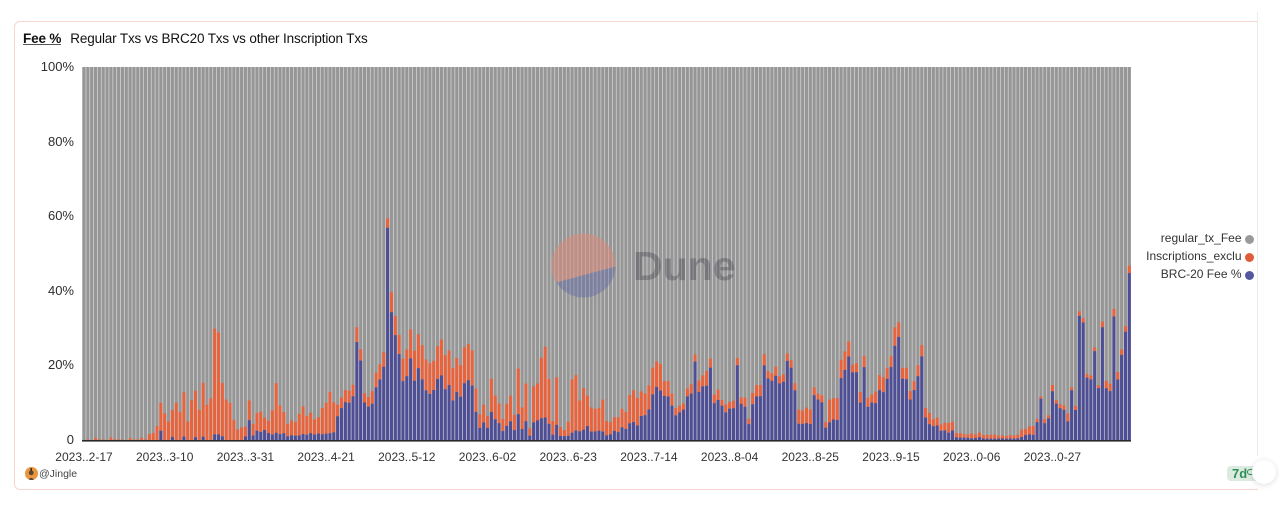 Image resolution: width=1288 pixels, height=528 pixels. What do you see at coordinates (684, 266) in the screenshot?
I see `svg-text: Dune` at bounding box center [684, 266].